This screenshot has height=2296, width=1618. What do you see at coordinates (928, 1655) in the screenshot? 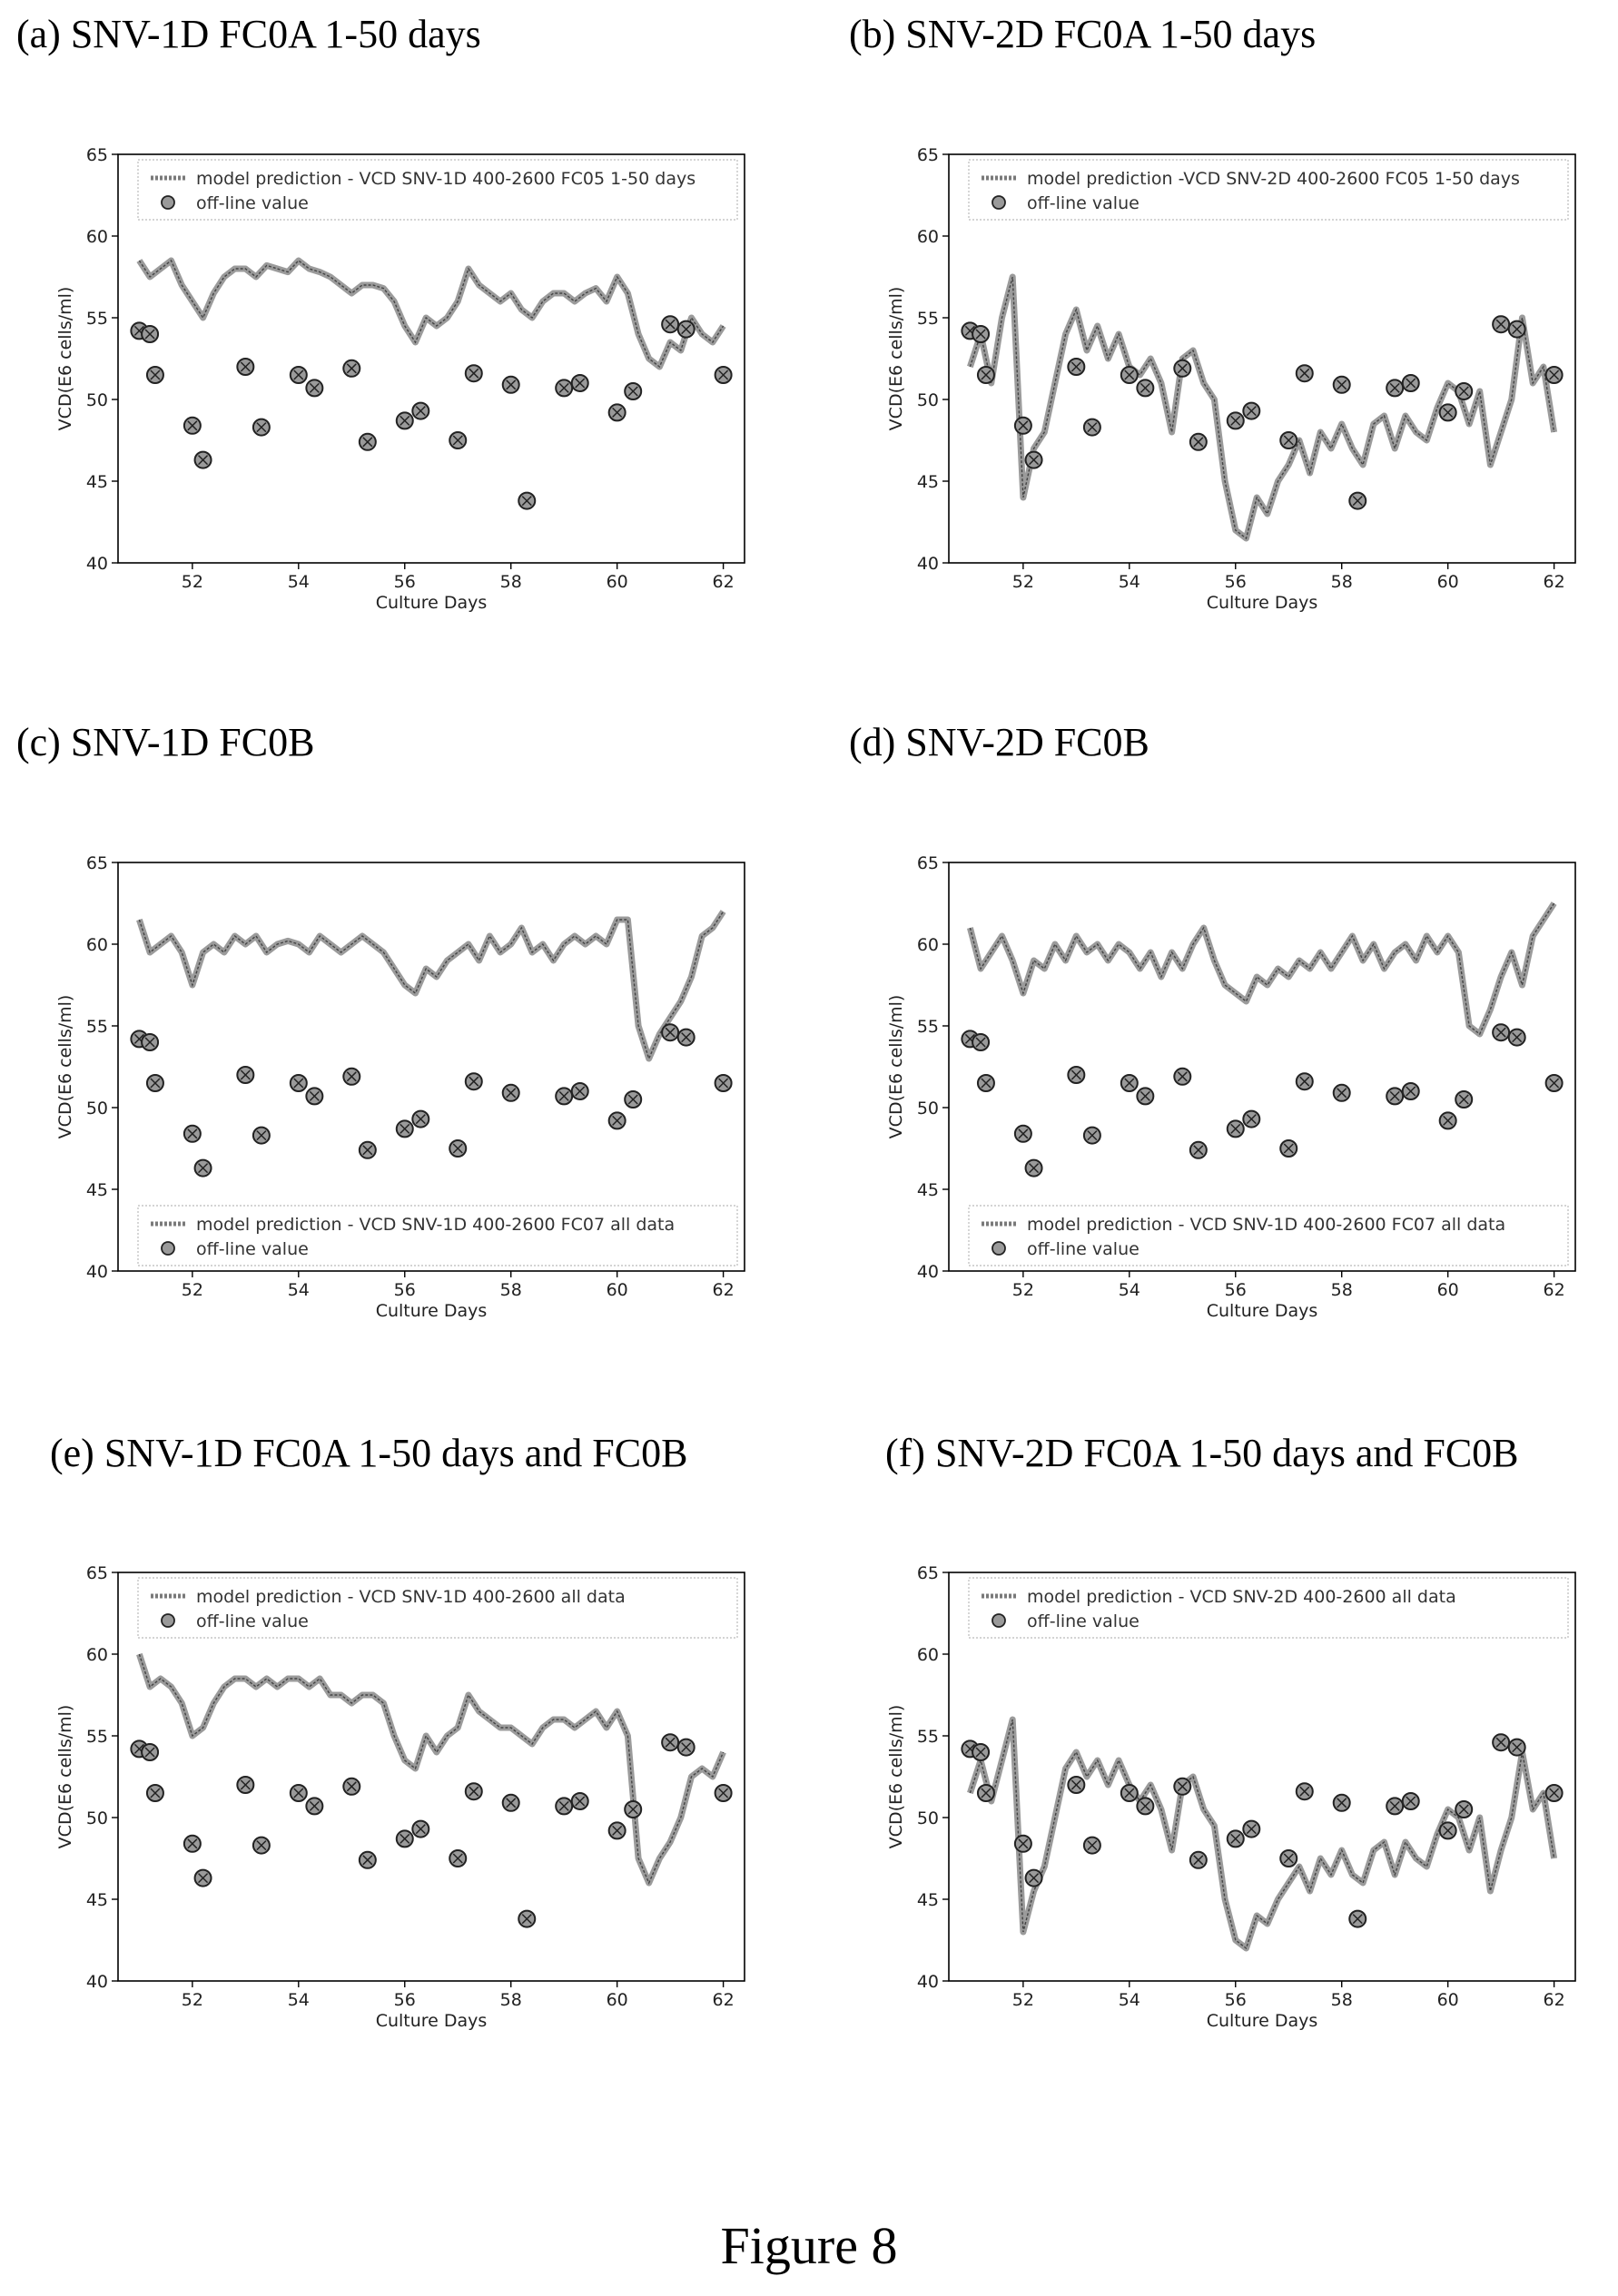
I see `y-tick-label: 60` at bounding box center [928, 1655].